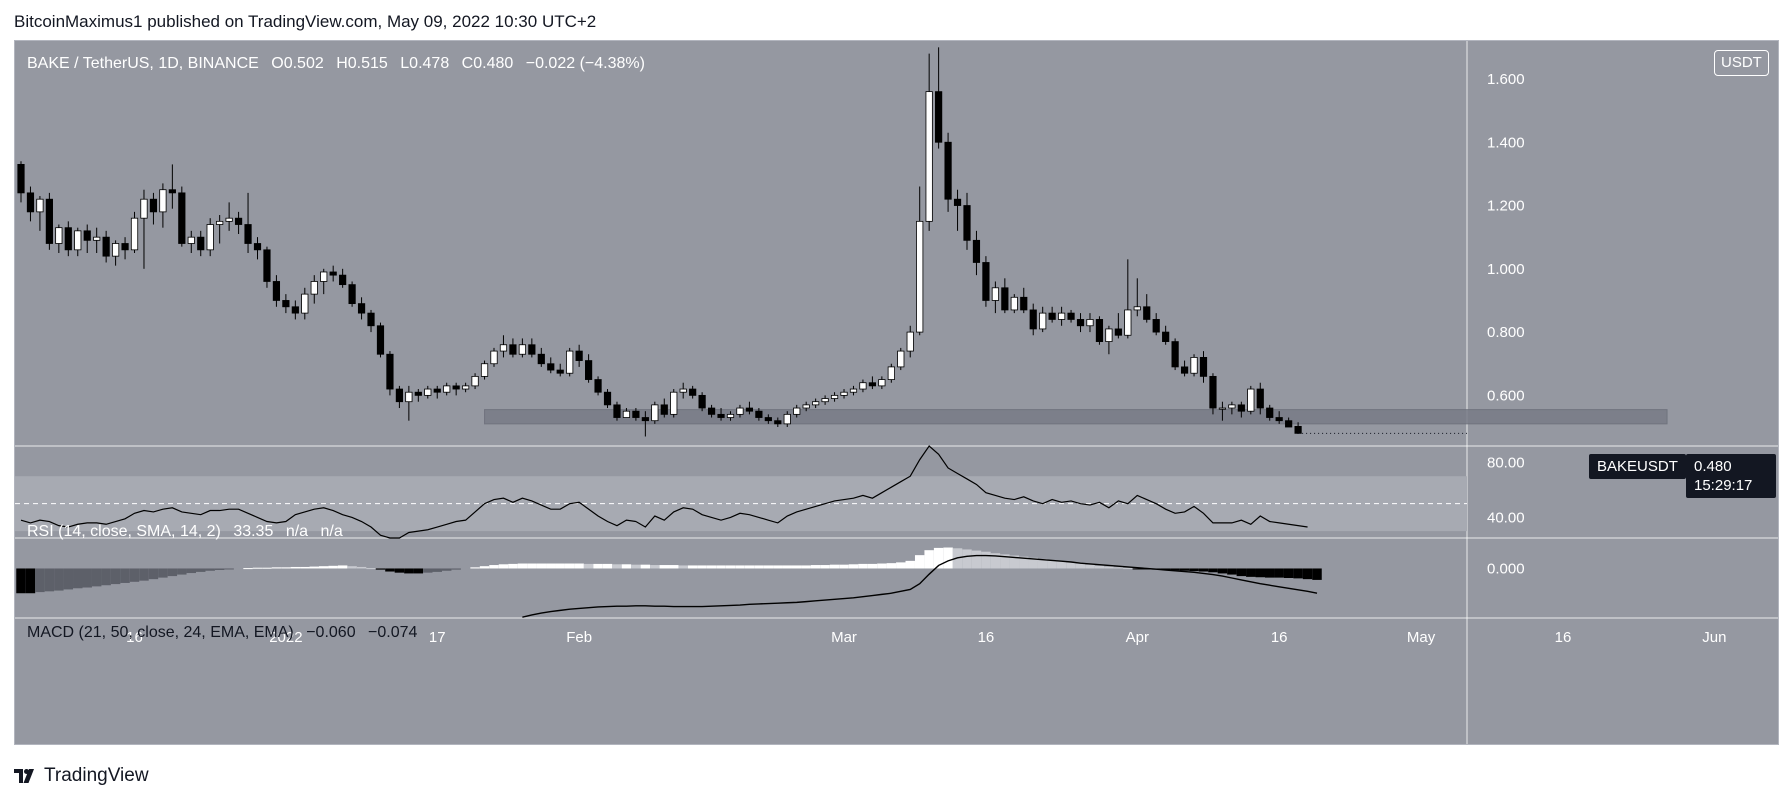 The image size is (1791, 800). I want to click on macd-tick-label: 0.000, so click(1506, 568).